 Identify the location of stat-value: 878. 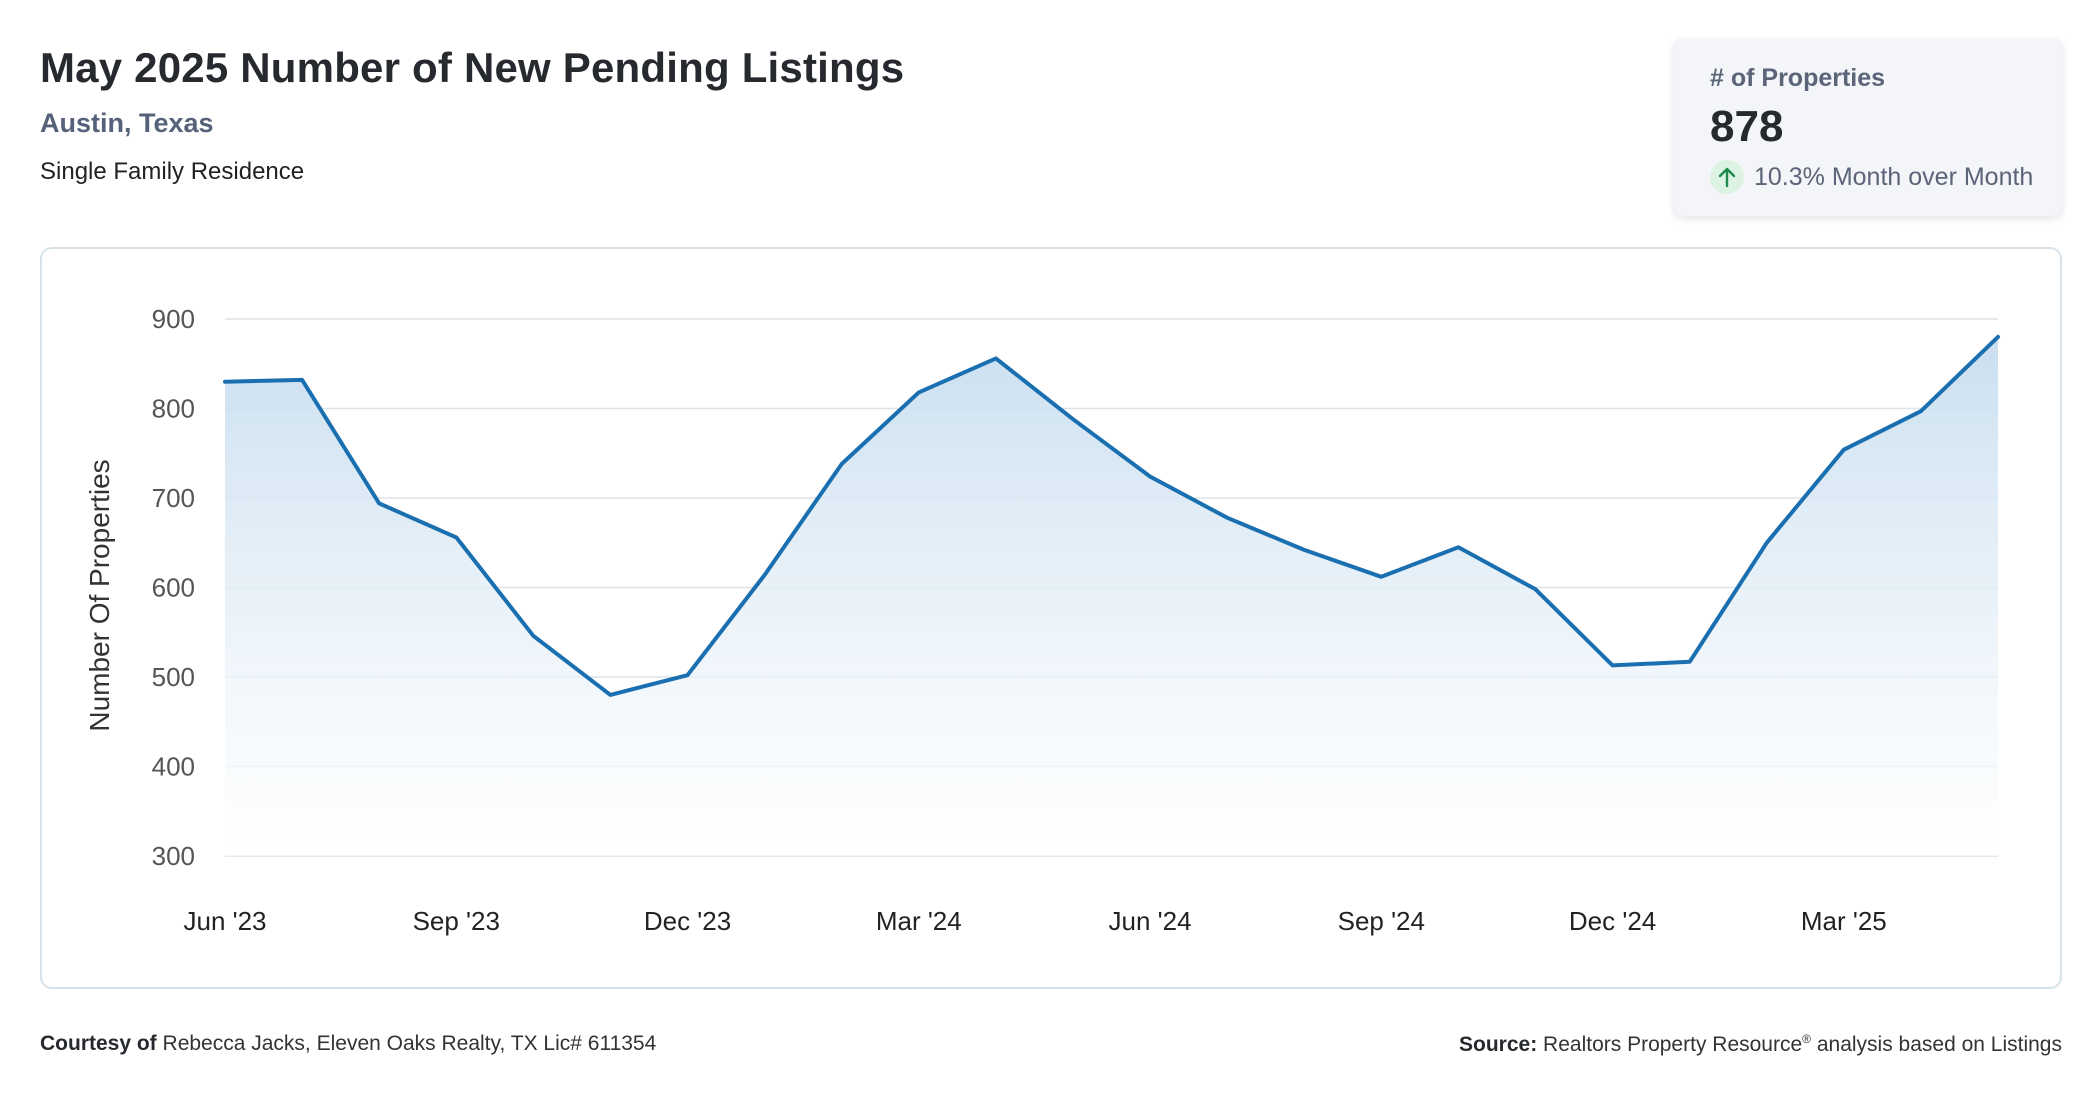
(1747, 126).